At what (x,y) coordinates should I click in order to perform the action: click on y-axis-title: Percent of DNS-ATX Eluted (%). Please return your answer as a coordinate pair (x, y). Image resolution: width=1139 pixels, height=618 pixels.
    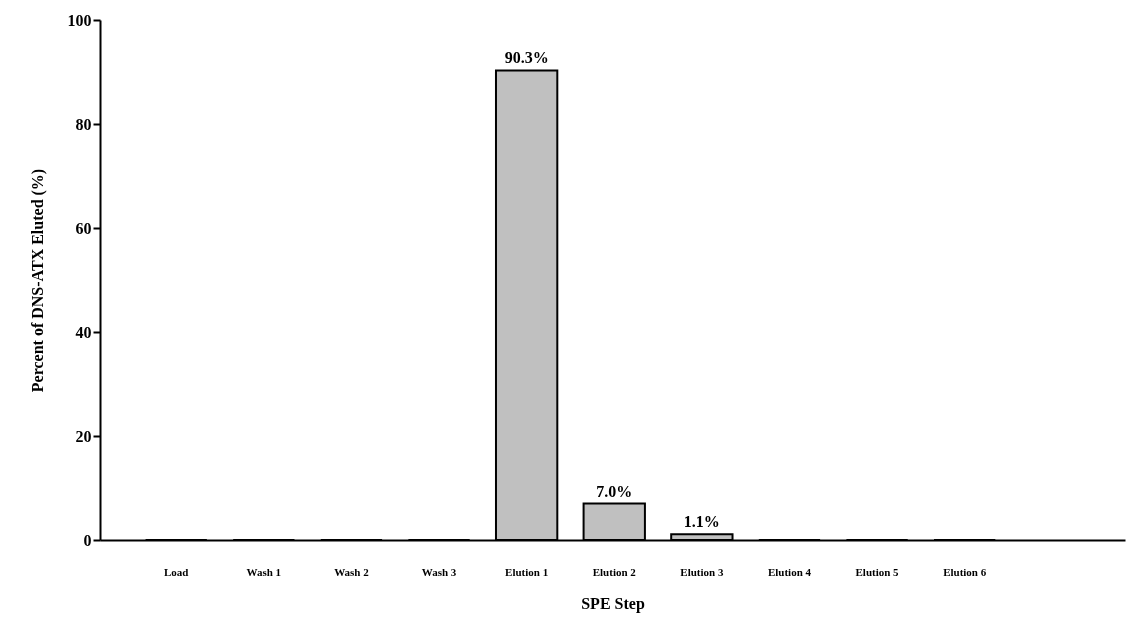
    Looking at the image, I should click on (37, 280).